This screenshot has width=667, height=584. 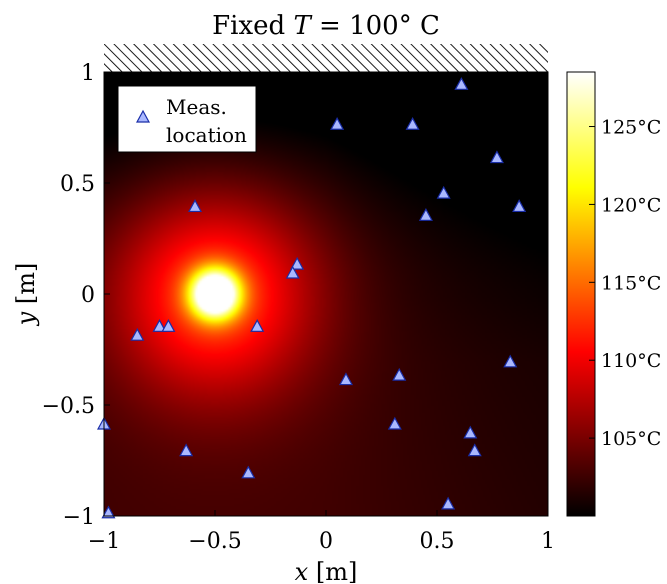 What do you see at coordinates (326, 58) in the screenshot?
I see `fixed-temperature-wall` at bounding box center [326, 58].